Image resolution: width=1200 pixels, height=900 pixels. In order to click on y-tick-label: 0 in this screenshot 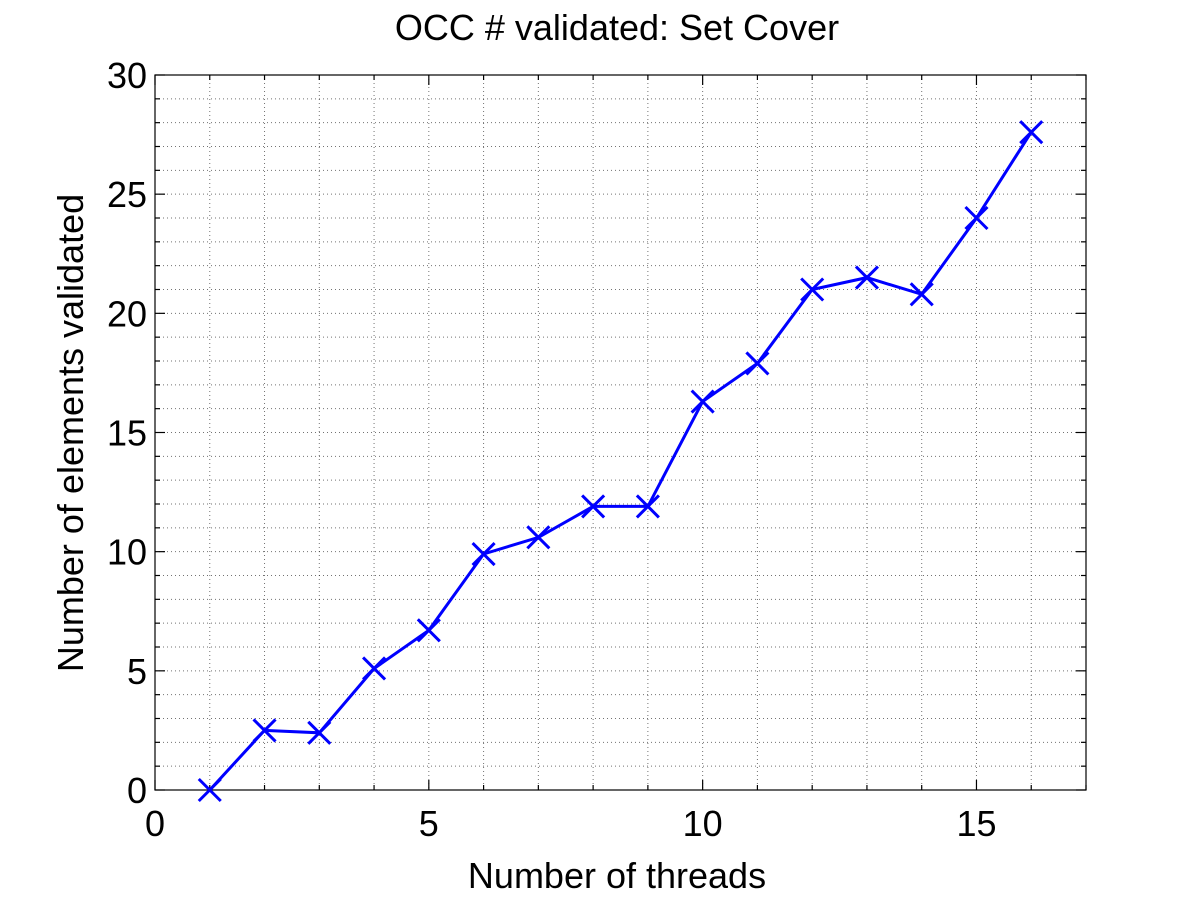, I will do `click(137, 790)`.